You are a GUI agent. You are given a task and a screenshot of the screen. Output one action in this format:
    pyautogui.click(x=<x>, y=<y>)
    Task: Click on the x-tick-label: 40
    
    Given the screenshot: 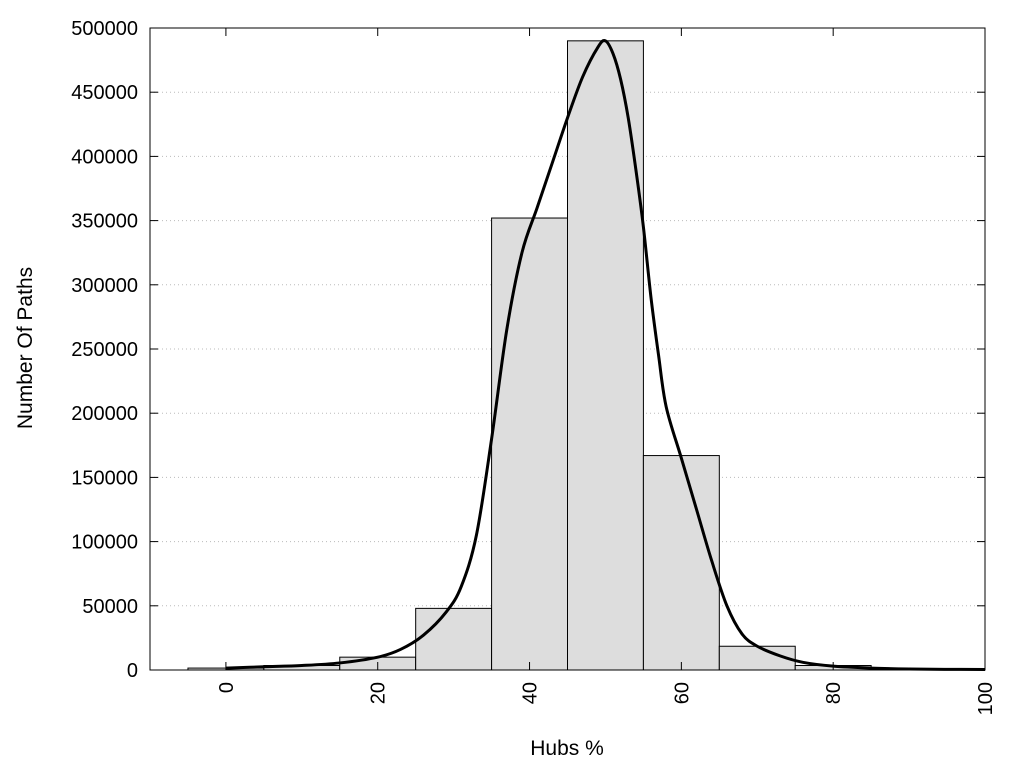 What is the action you would take?
    pyautogui.click(x=531, y=693)
    